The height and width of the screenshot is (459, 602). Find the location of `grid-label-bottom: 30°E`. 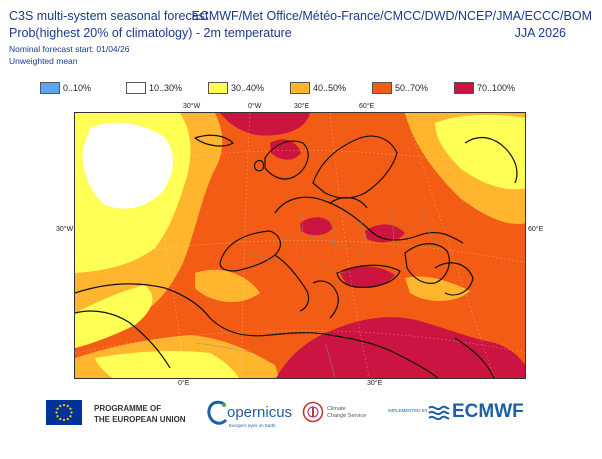

grid-label-bottom: 30°E is located at coordinates (375, 383).